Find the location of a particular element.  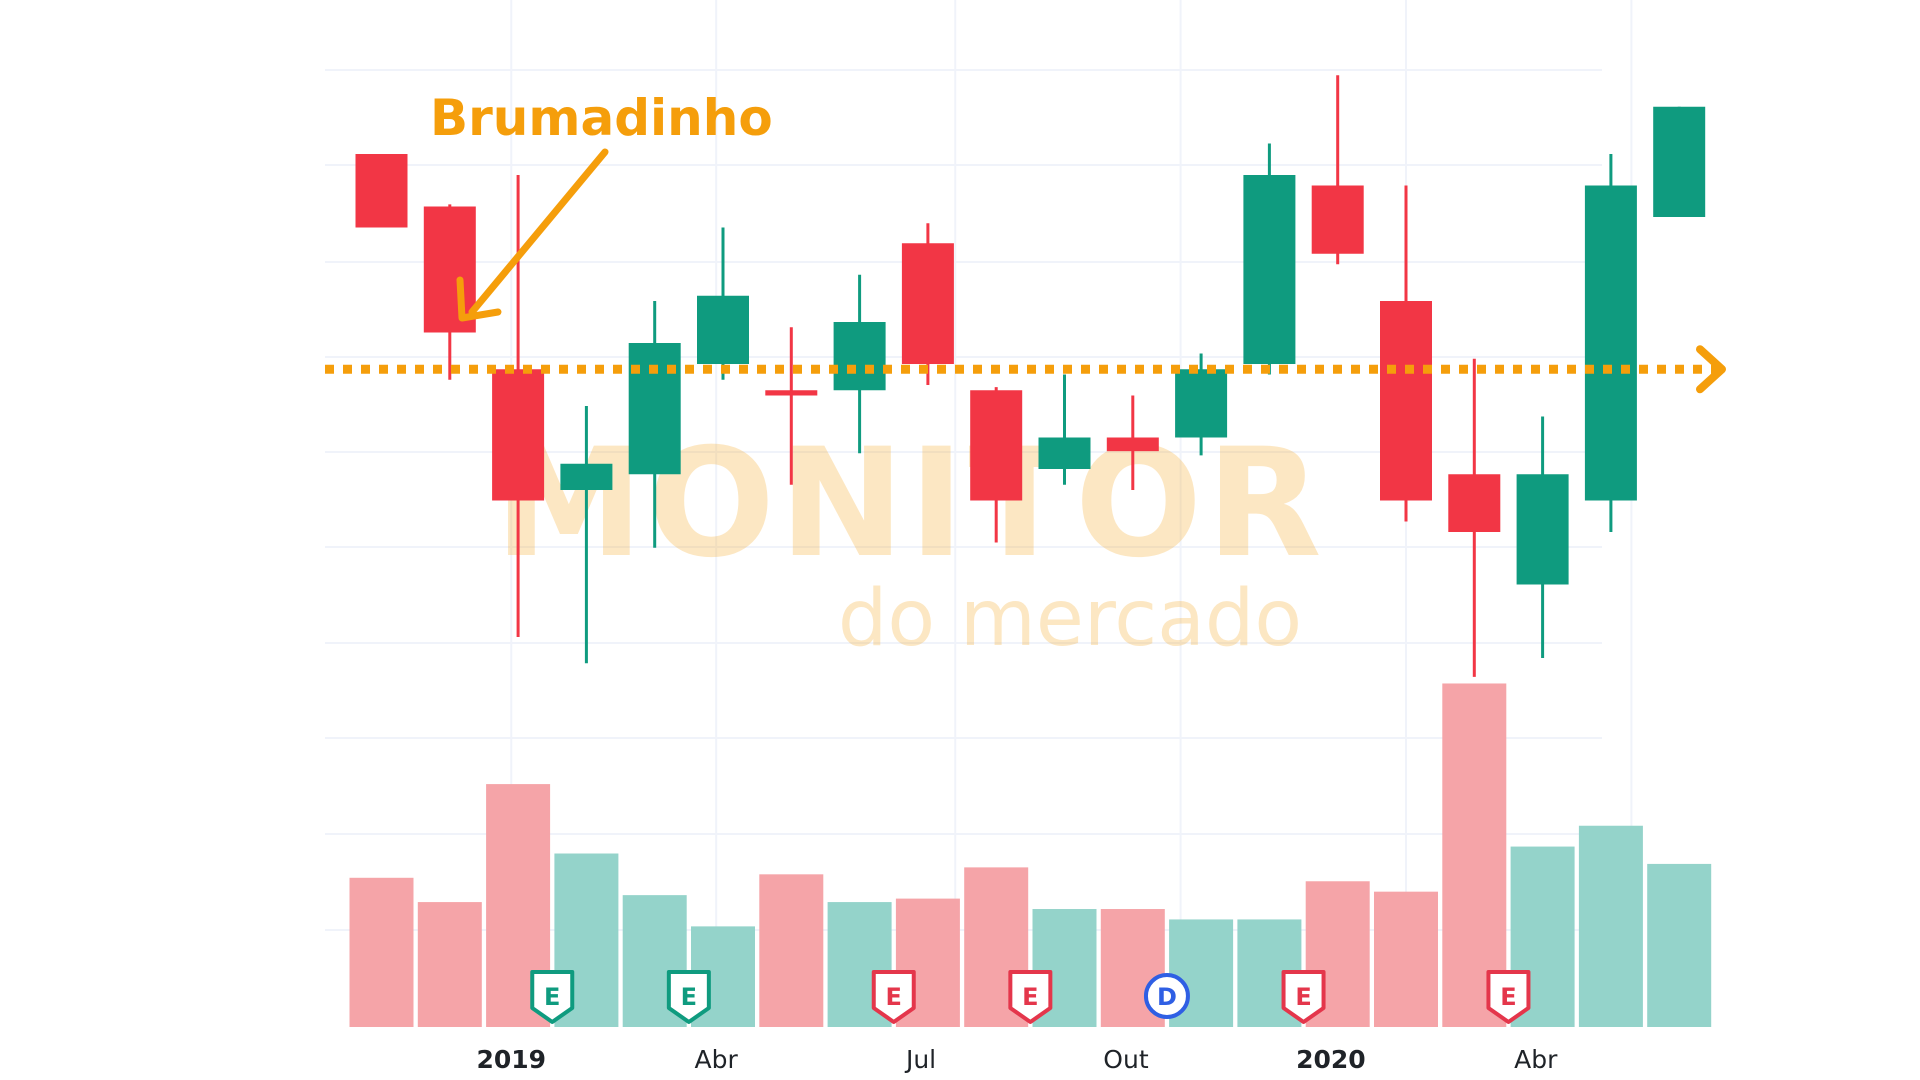

x-axis: 2019 Abr Jul Out 2020 Abr is located at coordinates (1017, 1059).